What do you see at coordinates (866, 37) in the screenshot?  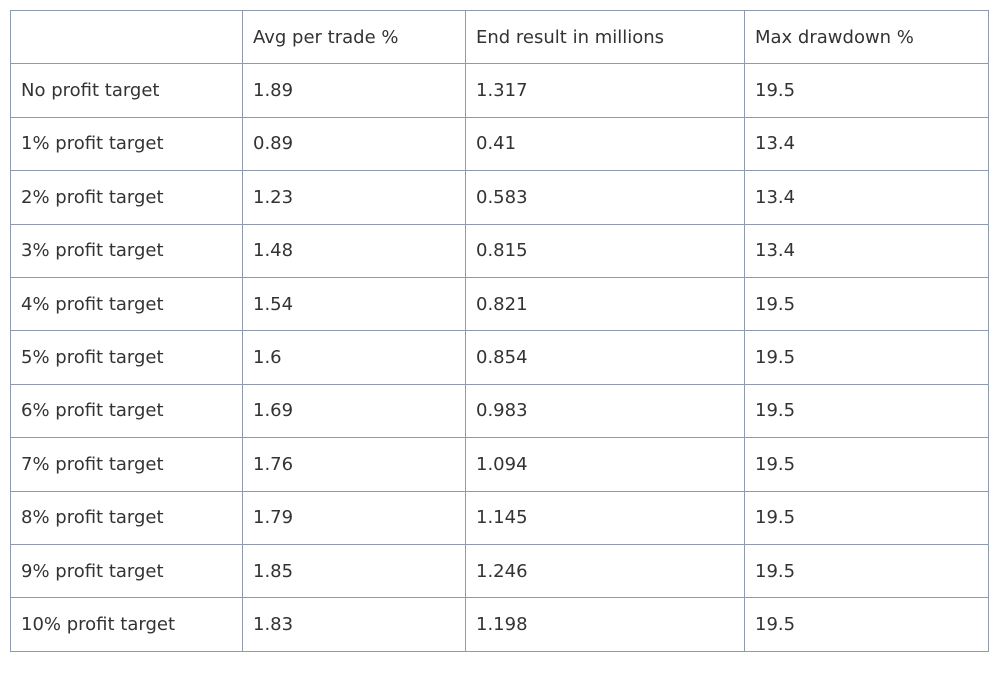 I see `header-cell: Max drawdown %` at bounding box center [866, 37].